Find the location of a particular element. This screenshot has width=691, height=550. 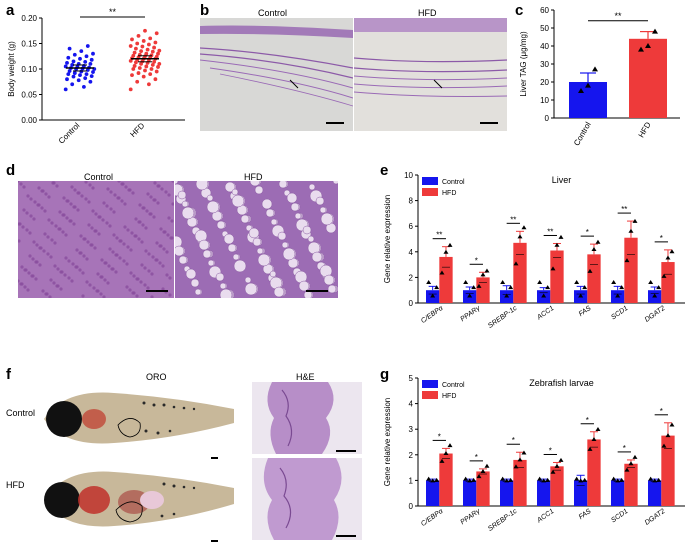

x-tick-label: HFD is located at coordinates (645, 129).